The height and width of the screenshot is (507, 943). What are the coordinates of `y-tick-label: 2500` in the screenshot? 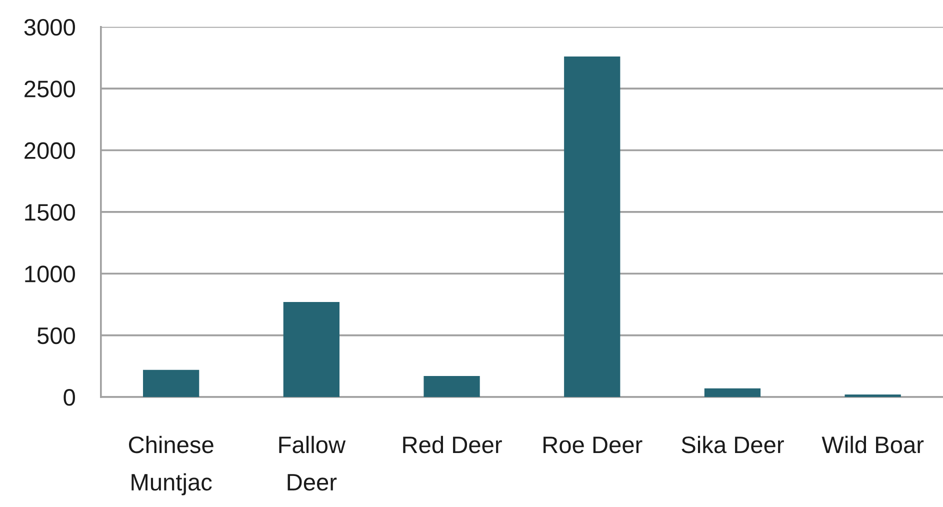 It's located at (49, 89).